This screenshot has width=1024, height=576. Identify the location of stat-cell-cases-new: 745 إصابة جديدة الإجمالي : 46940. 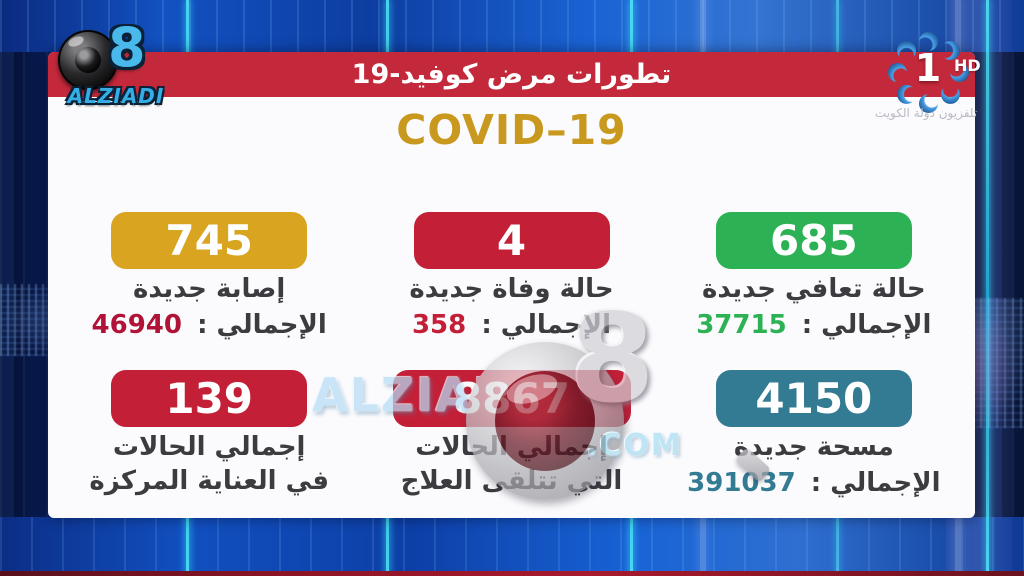
(209, 283).